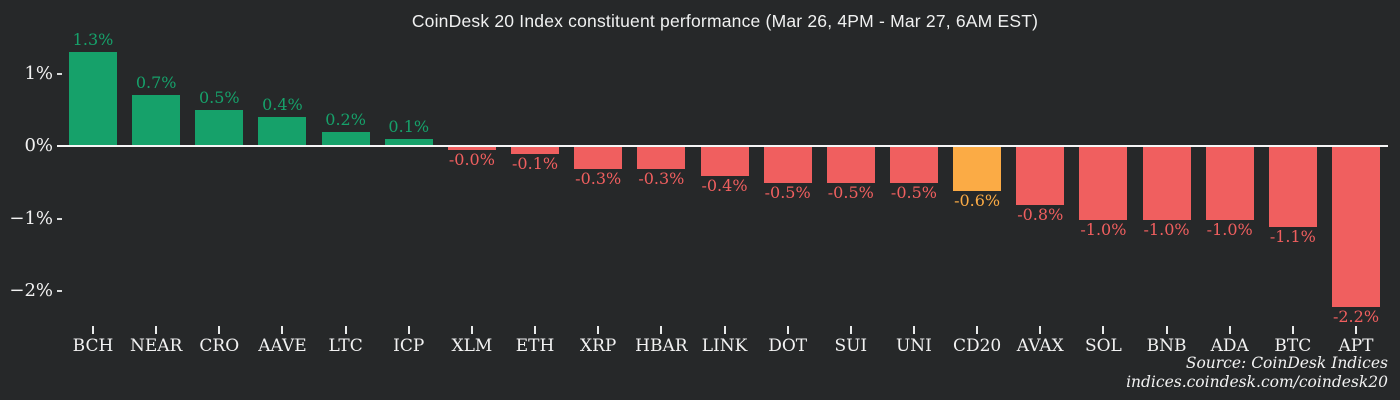  Describe the element at coordinates (59, 218) in the screenshot. I see `y-tick--1` at that location.